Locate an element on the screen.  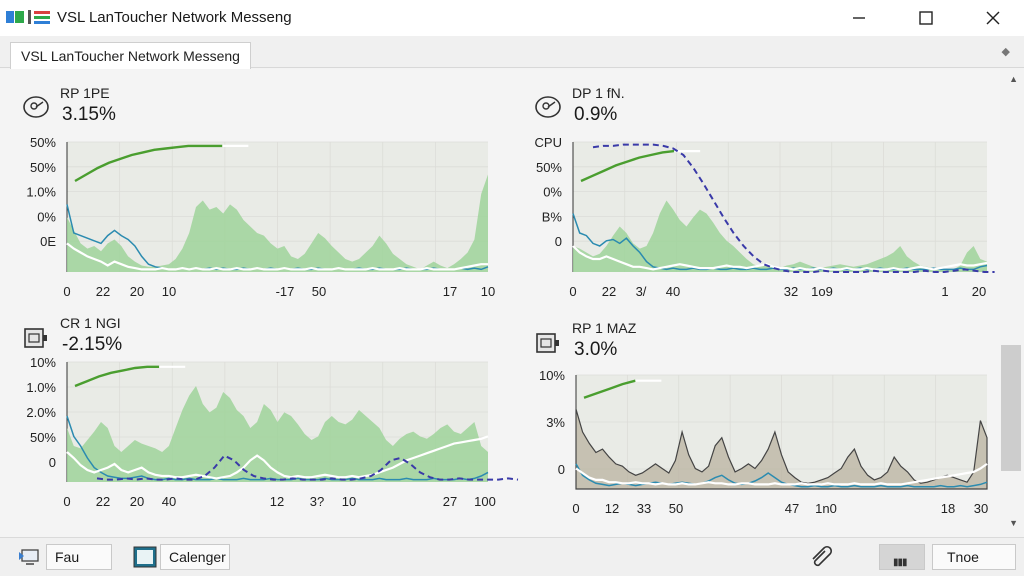
x-tick-label: 1n0 is located at coordinates (826, 508).